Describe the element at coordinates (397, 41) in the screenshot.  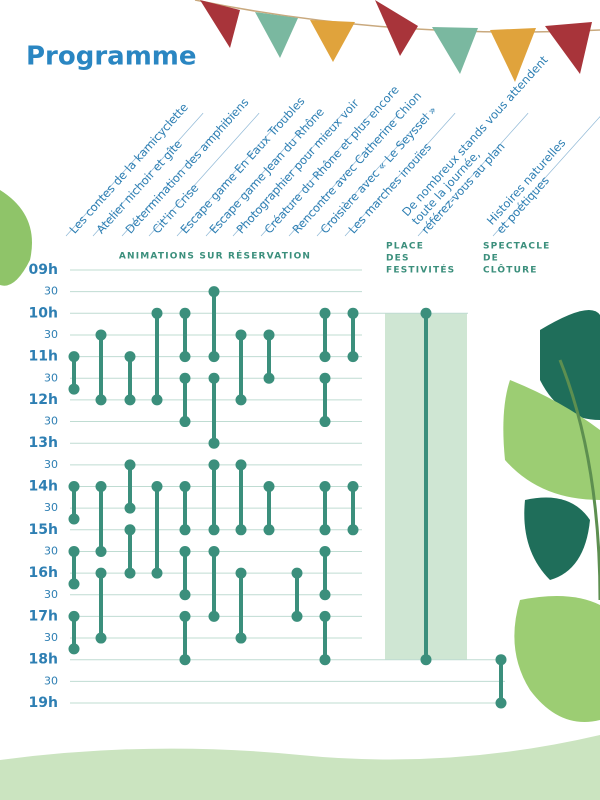
I see `bunting` at that location.